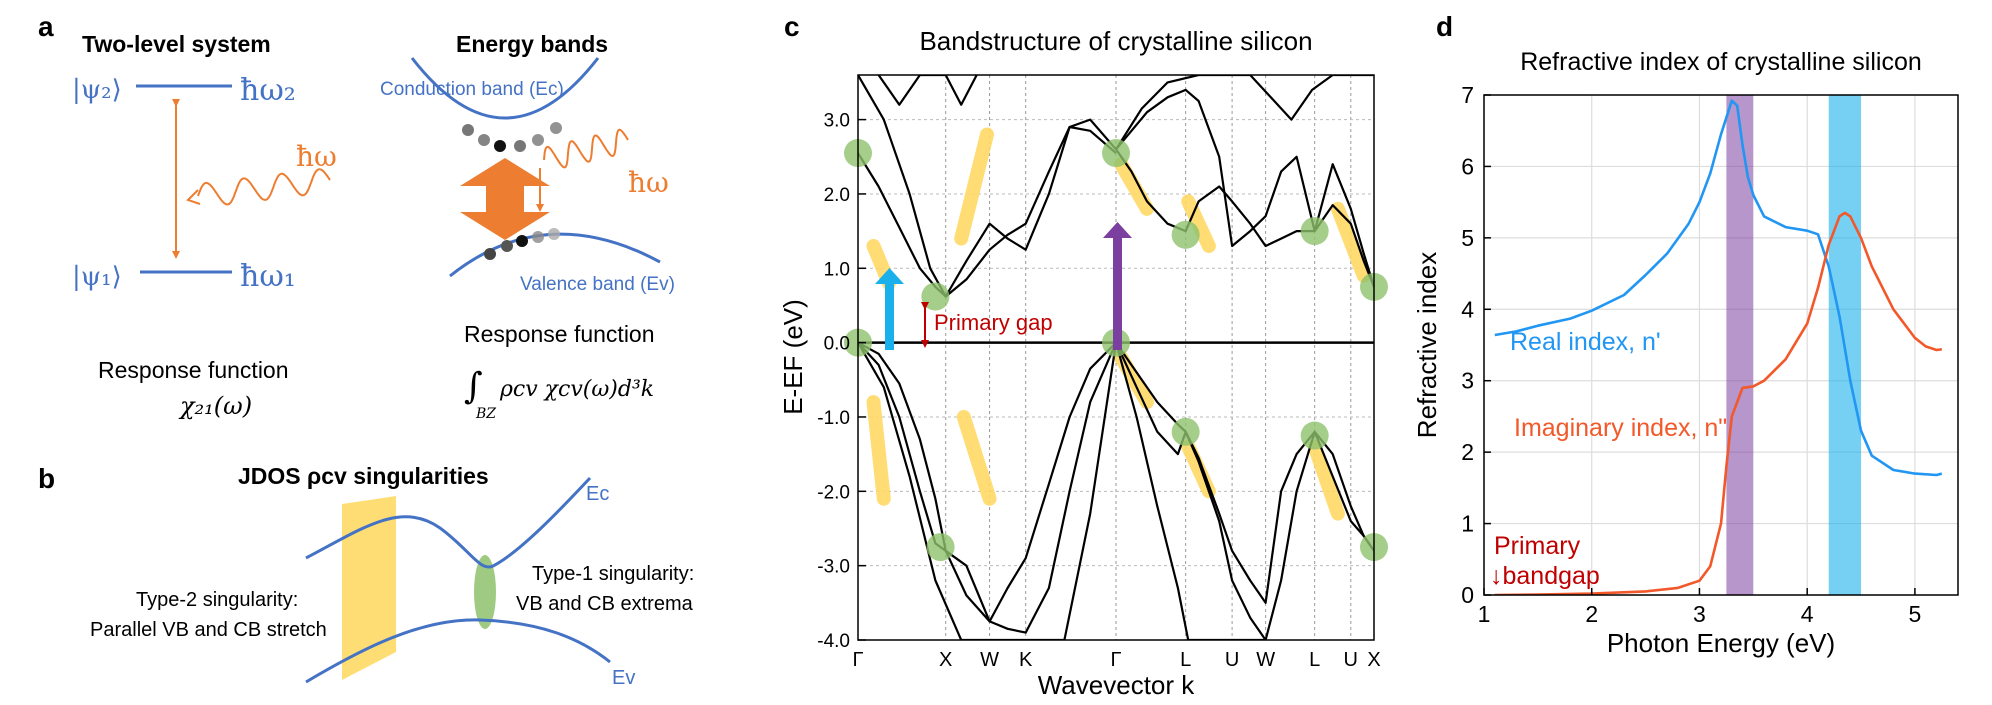  Describe the element at coordinates (945, 660) in the screenshot. I see `kpoint-label: X` at that location.